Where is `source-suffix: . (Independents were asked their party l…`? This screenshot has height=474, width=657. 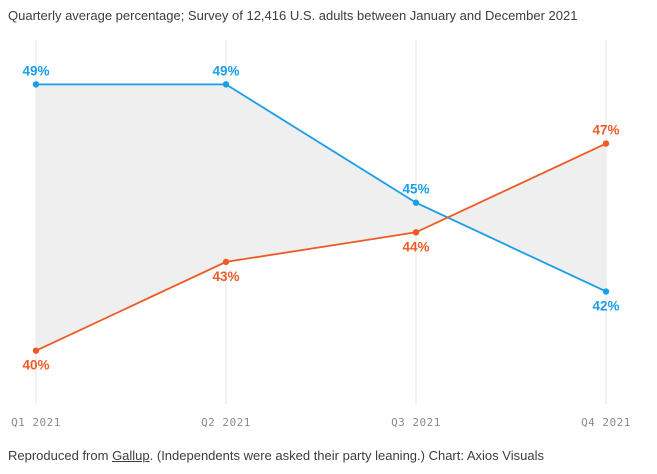 source-suffix: . (Independents were asked their party l… is located at coordinates (346, 455).